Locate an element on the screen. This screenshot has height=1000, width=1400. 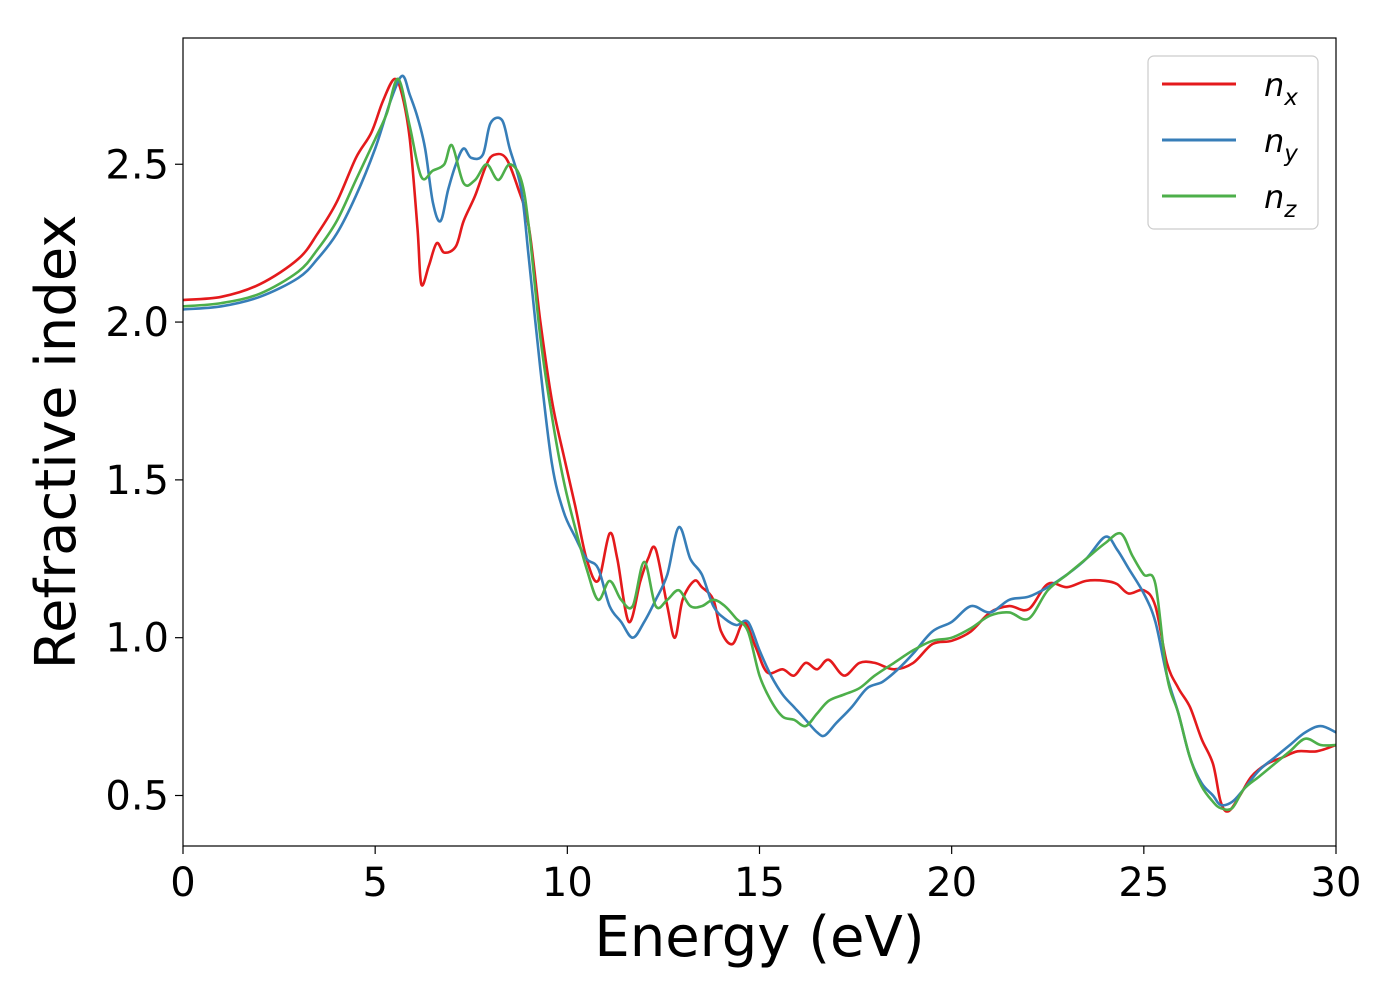
x-axis: 0 5 10 15 20 25 30 is located at coordinates (765, 876).